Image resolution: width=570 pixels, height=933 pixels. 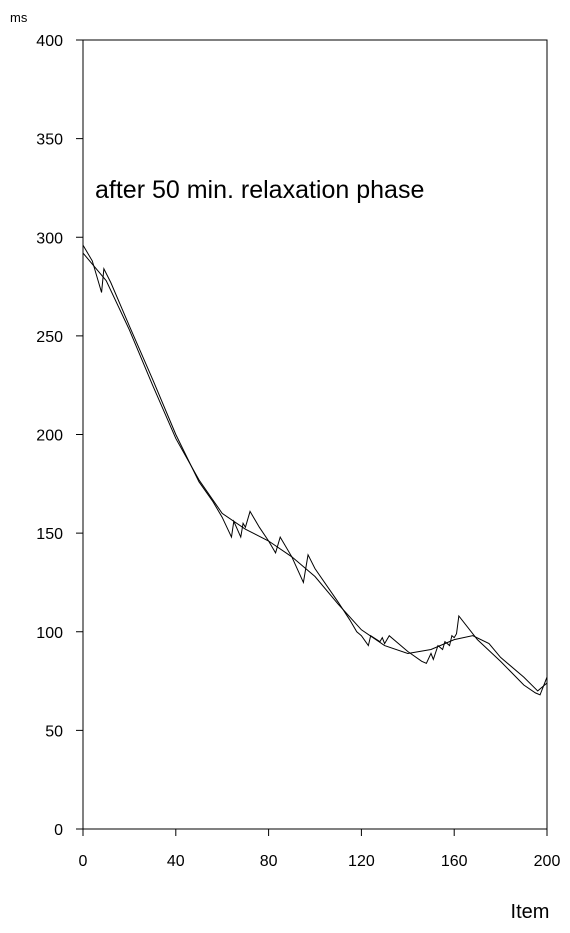 I want to click on annotation: after 50 min. relaxation phase, so click(x=259, y=190).